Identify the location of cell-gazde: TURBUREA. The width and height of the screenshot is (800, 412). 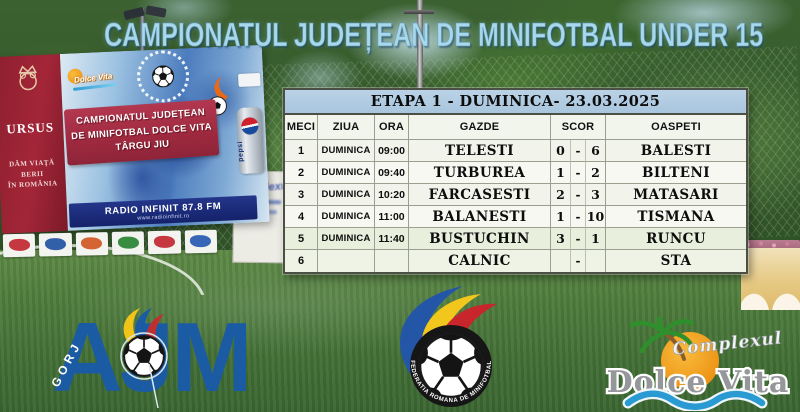
(480, 173).